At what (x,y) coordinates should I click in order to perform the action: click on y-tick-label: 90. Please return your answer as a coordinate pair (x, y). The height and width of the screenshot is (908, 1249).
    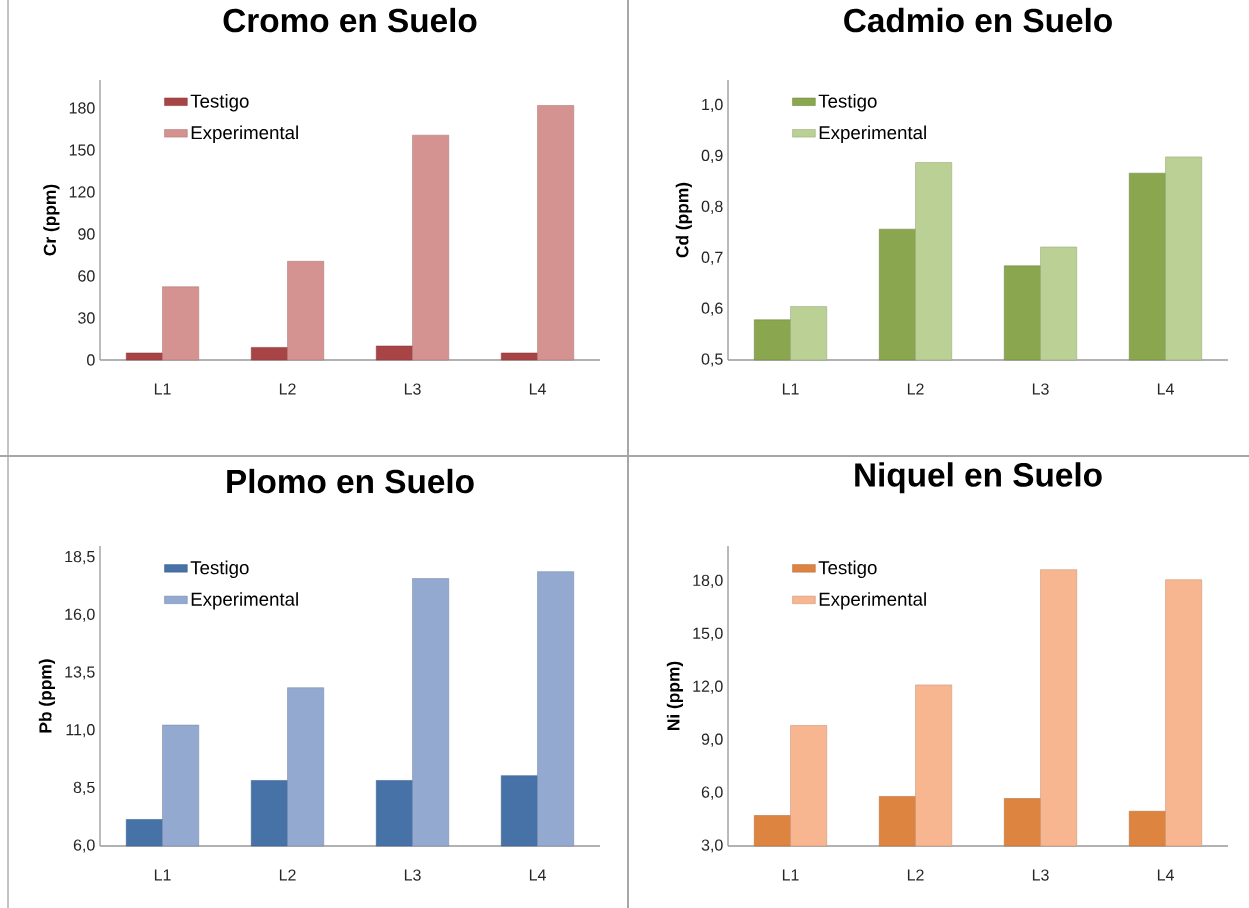
    Looking at the image, I should click on (86, 234).